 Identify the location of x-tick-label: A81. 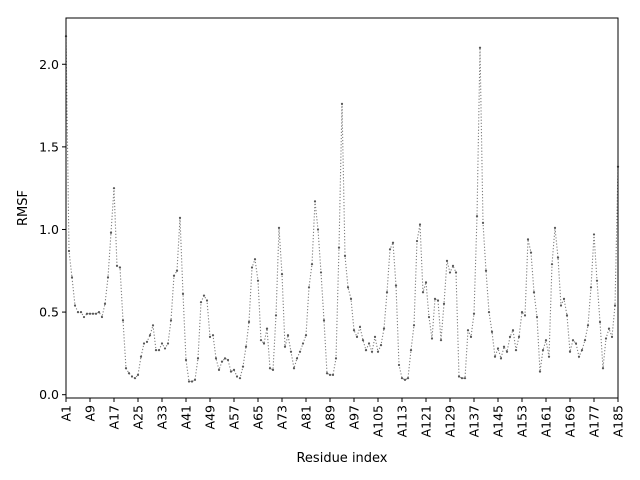
(306, 417).